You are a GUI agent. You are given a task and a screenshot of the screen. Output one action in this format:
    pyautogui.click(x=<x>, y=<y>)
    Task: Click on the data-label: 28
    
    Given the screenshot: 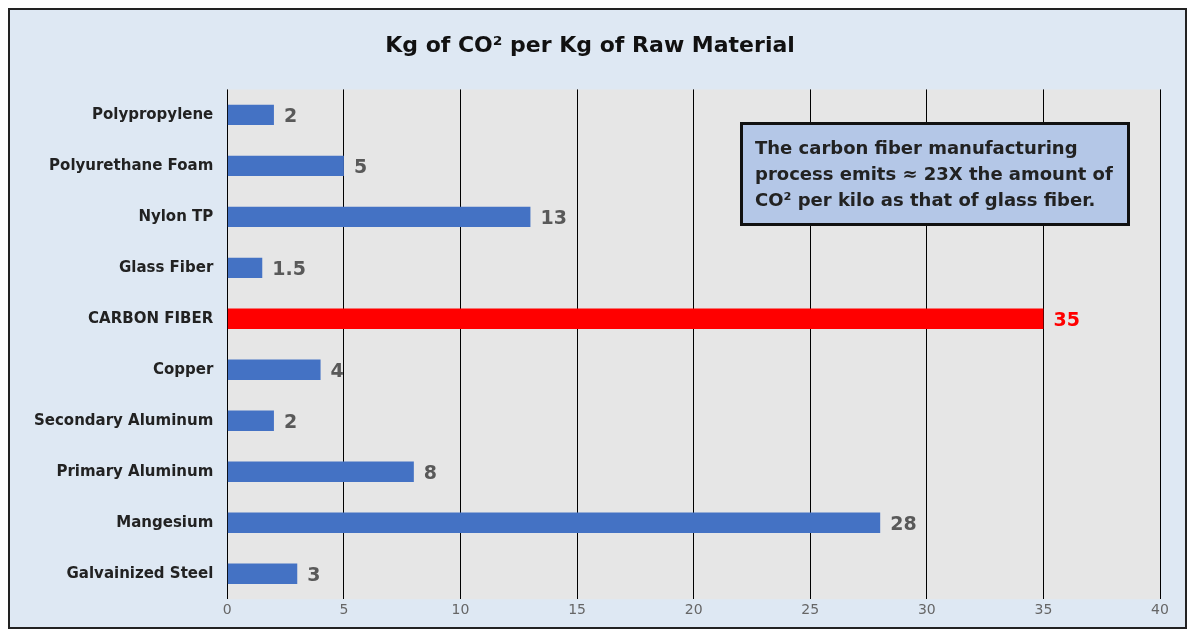 What is the action you would take?
    pyautogui.click(x=903, y=522)
    